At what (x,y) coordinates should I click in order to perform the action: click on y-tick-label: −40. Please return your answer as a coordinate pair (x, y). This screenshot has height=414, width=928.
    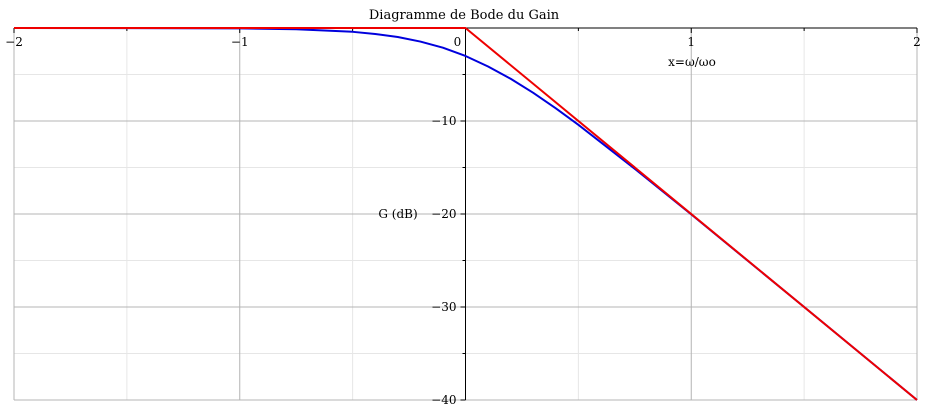
    Looking at the image, I should click on (443, 400).